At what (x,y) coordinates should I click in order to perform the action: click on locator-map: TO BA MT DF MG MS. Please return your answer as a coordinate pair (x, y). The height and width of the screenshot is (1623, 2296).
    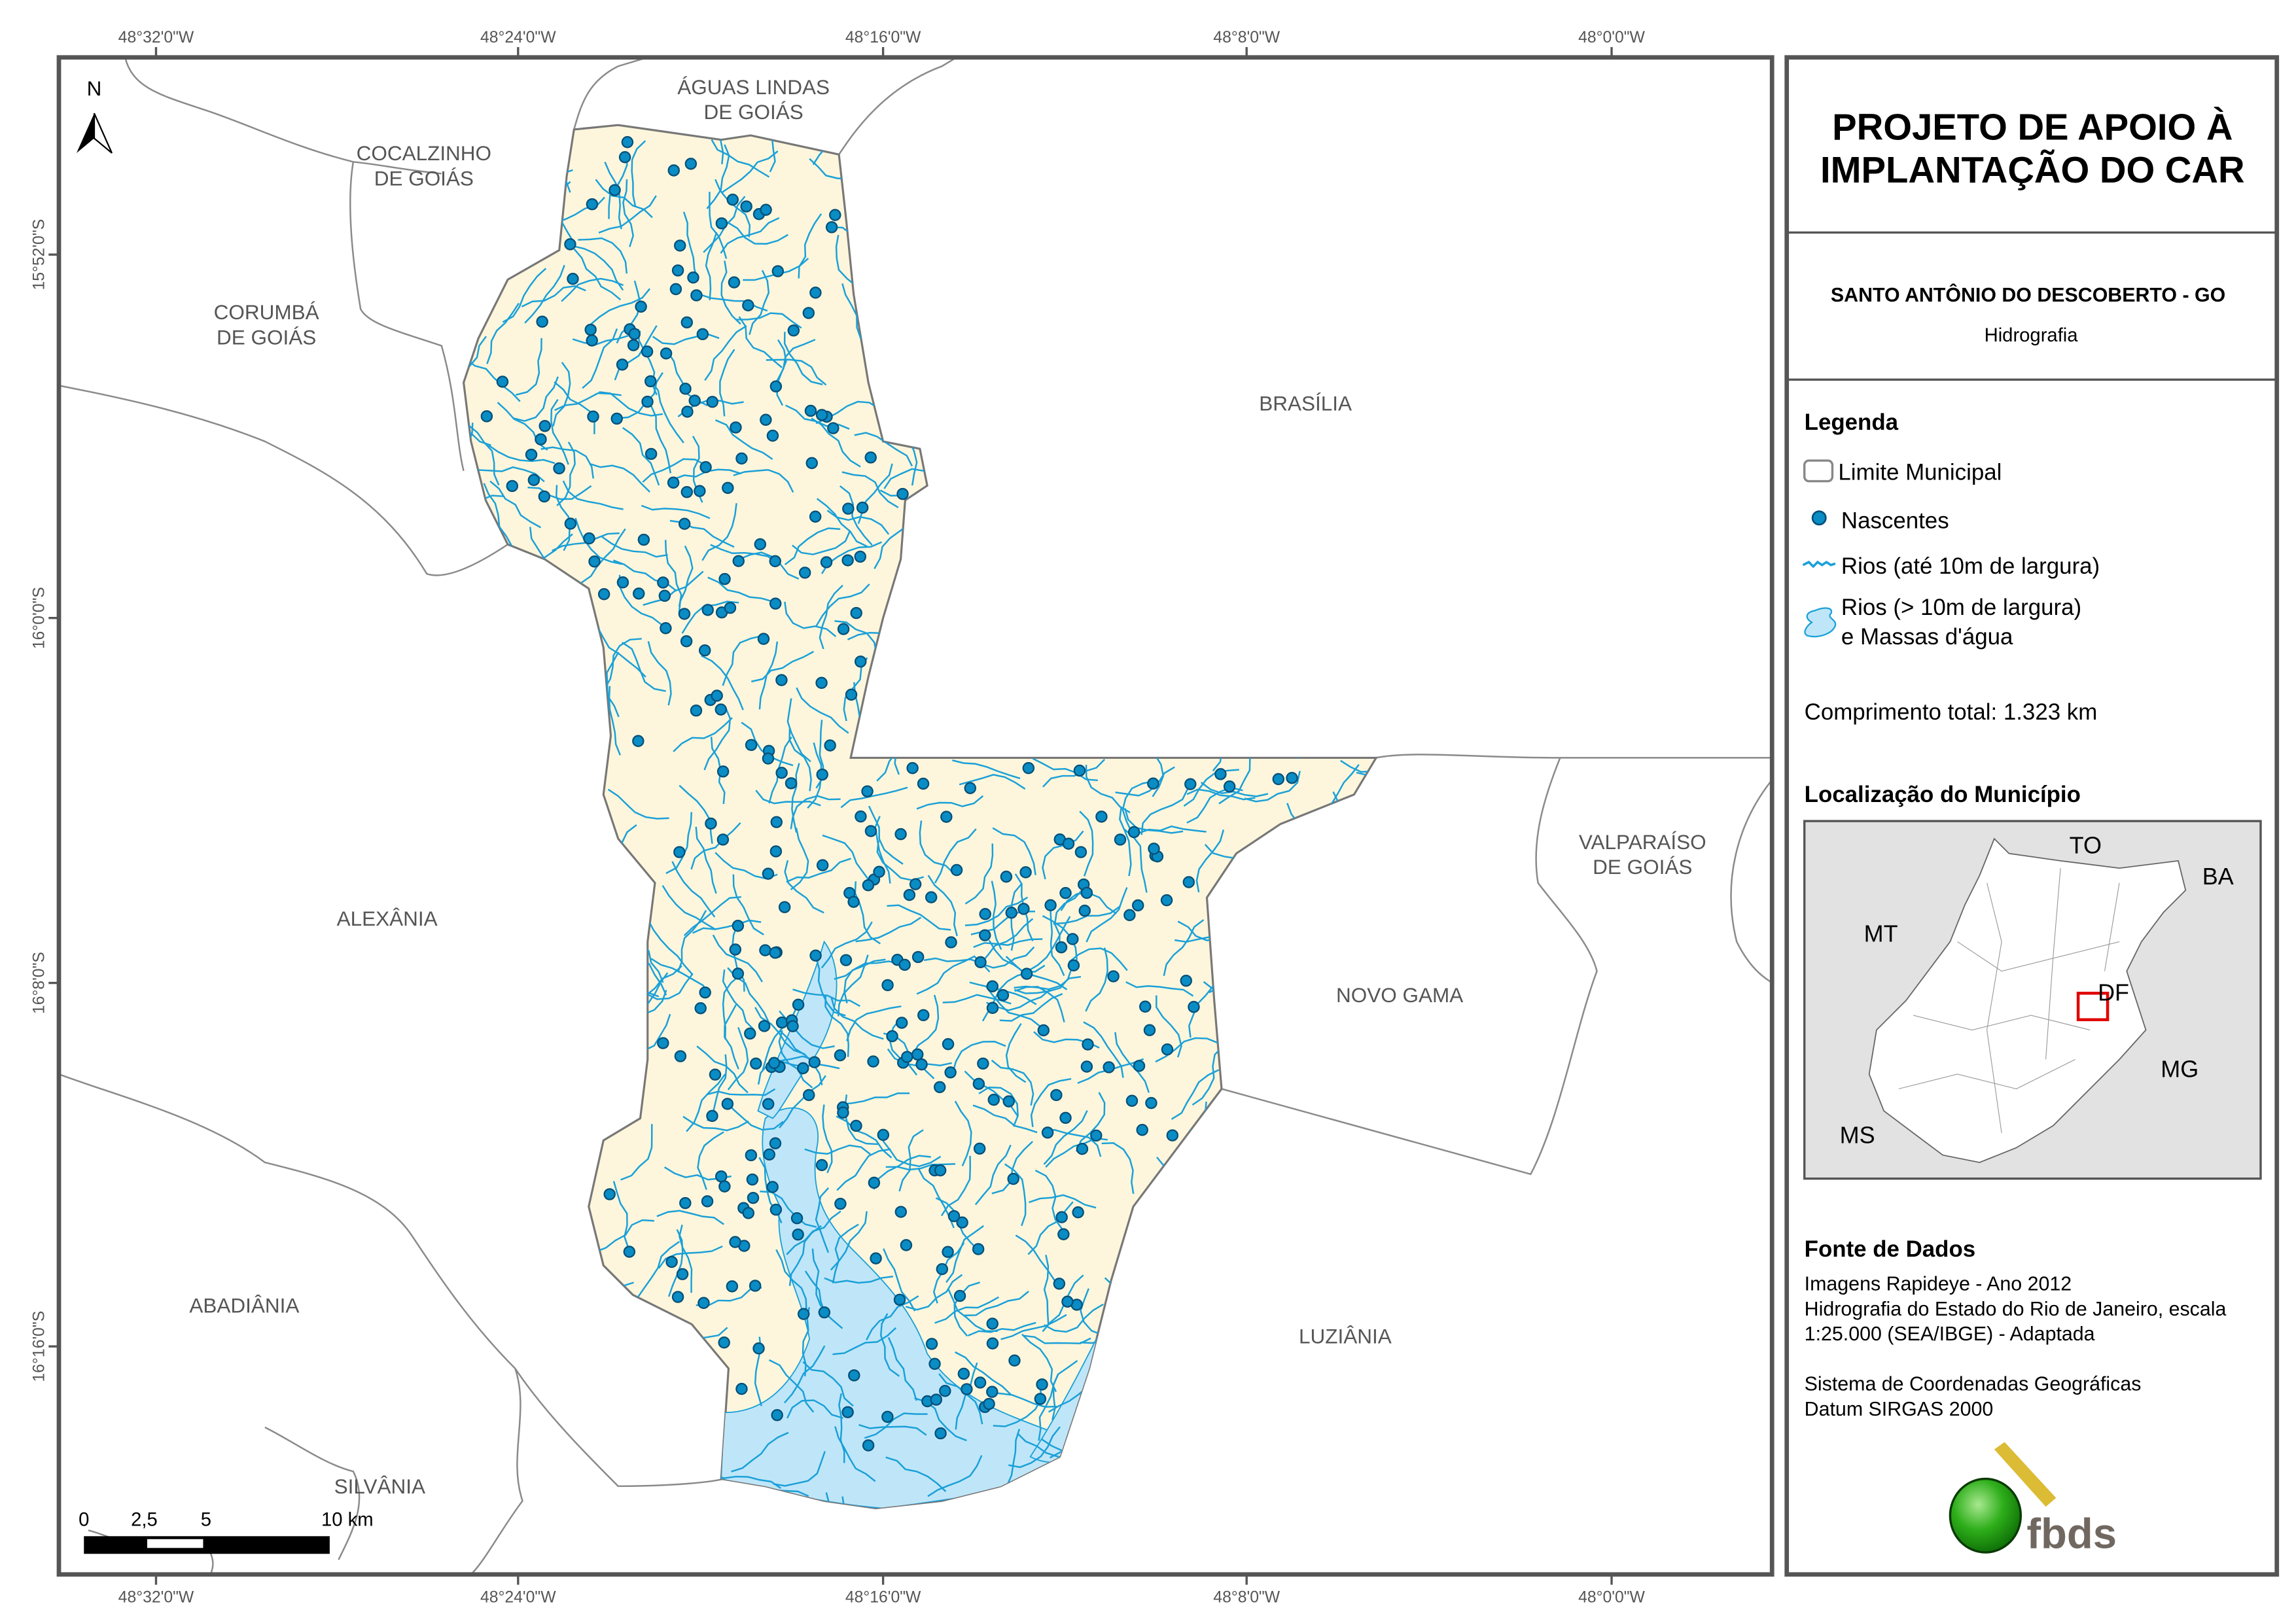
    Looking at the image, I should click on (2032, 1000).